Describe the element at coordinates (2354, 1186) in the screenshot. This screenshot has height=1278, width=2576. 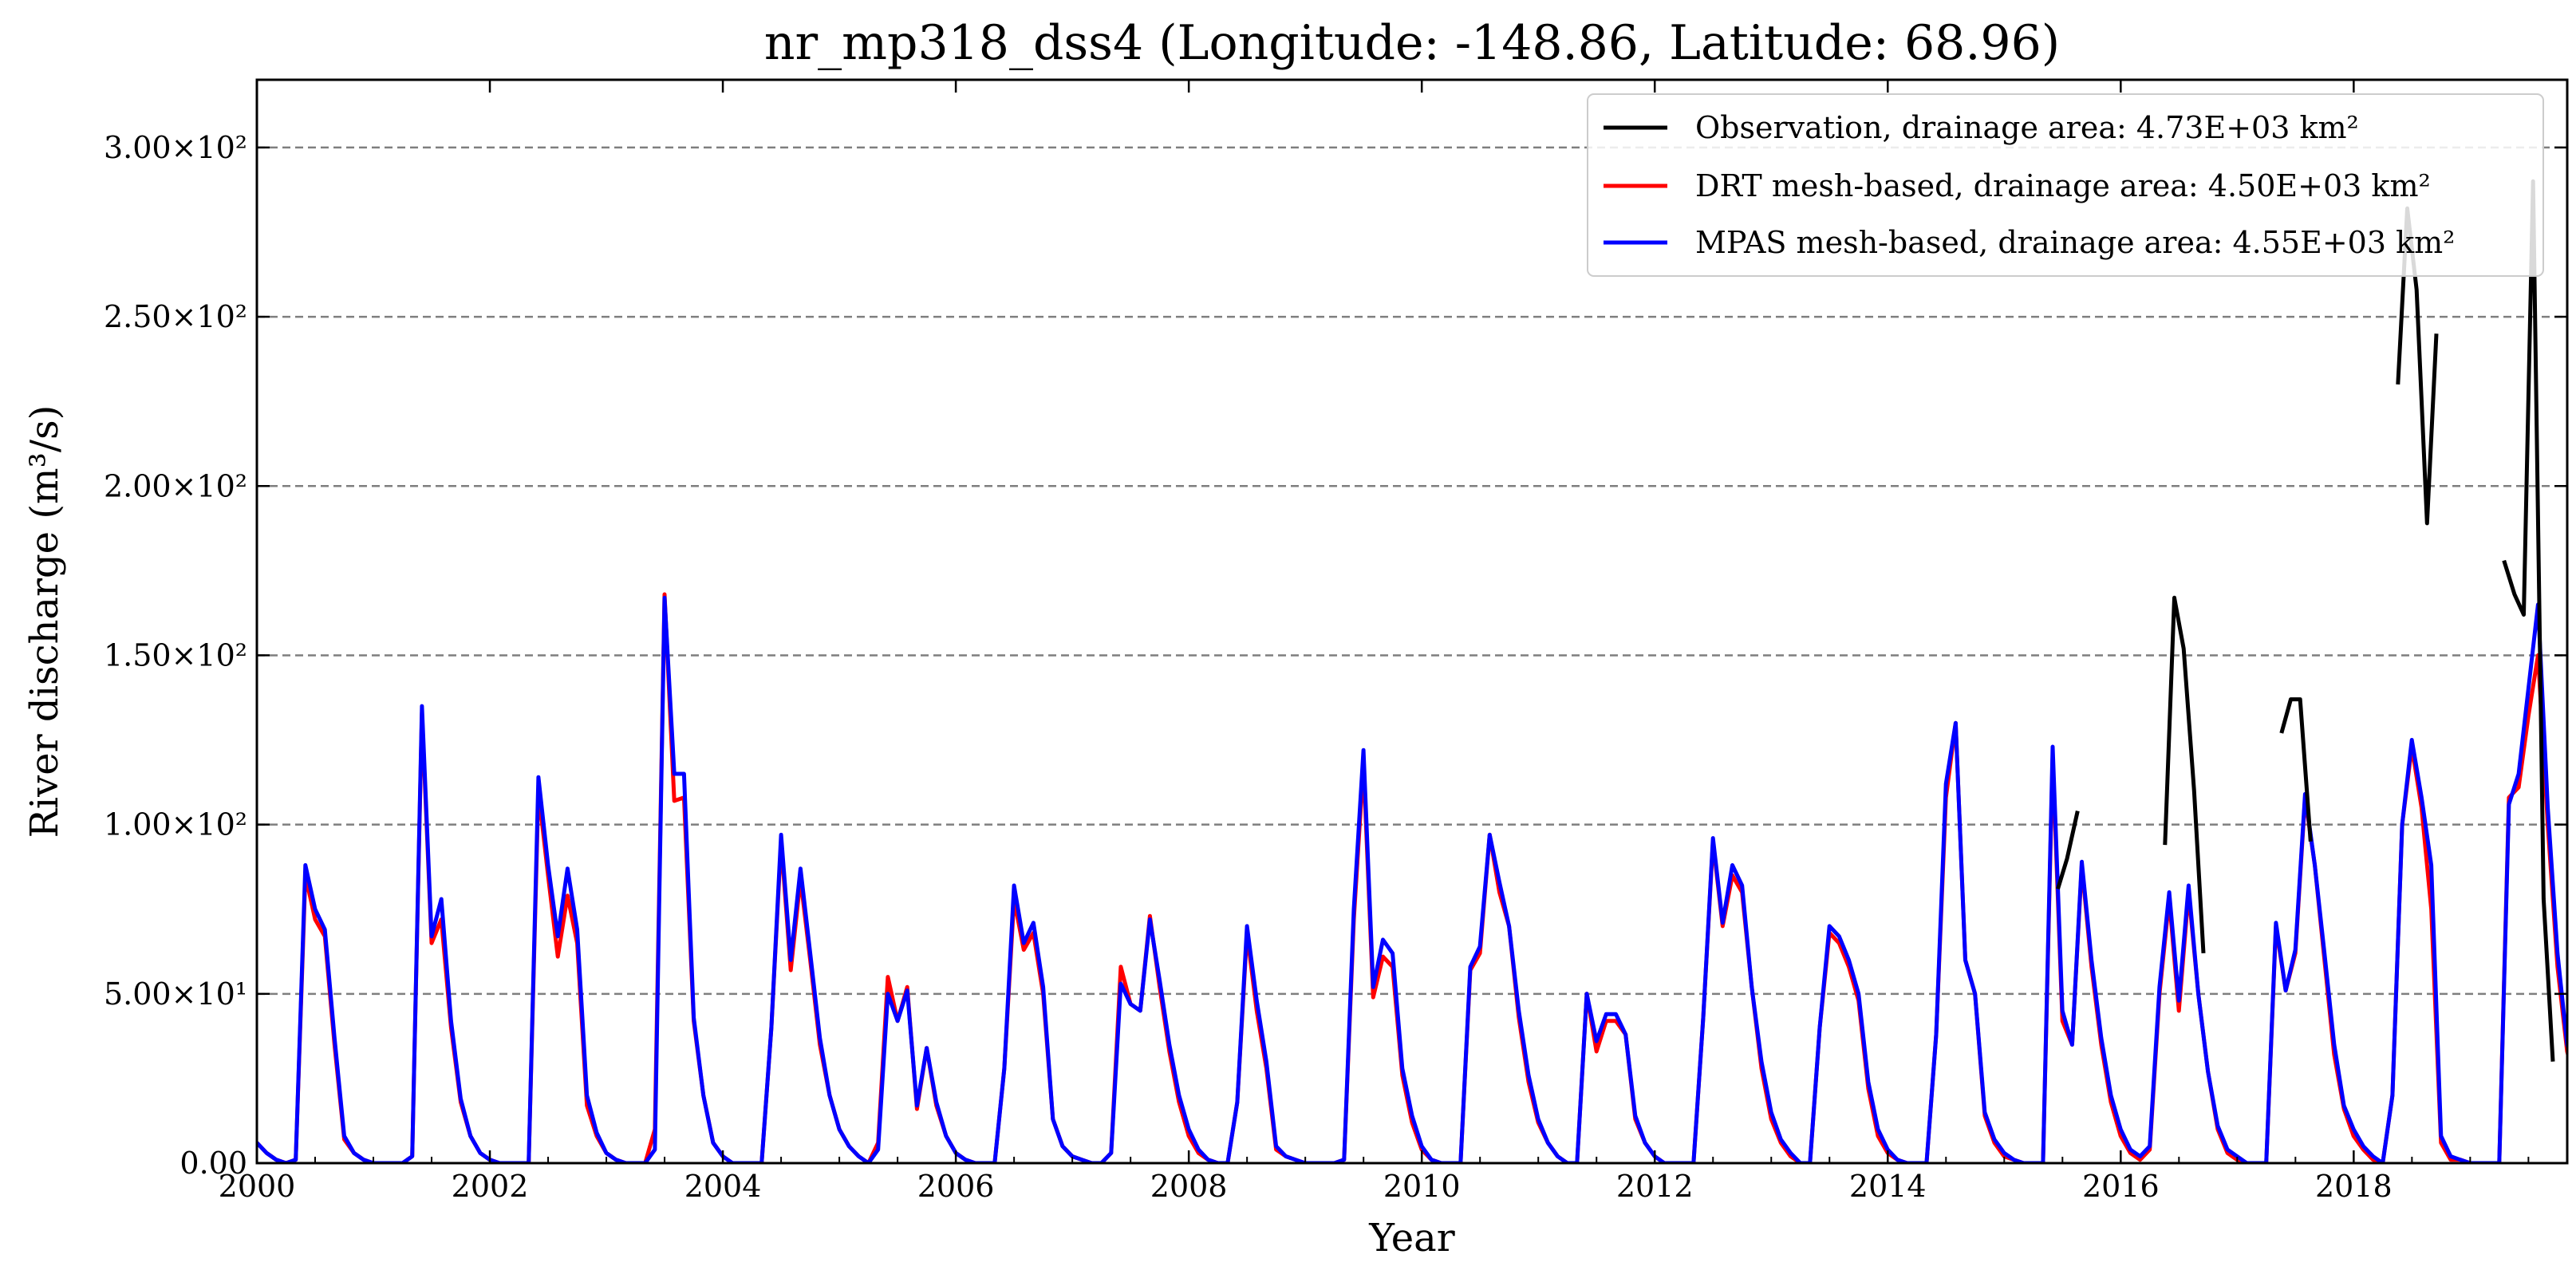
I see `x-tick-label: 2018` at that location.